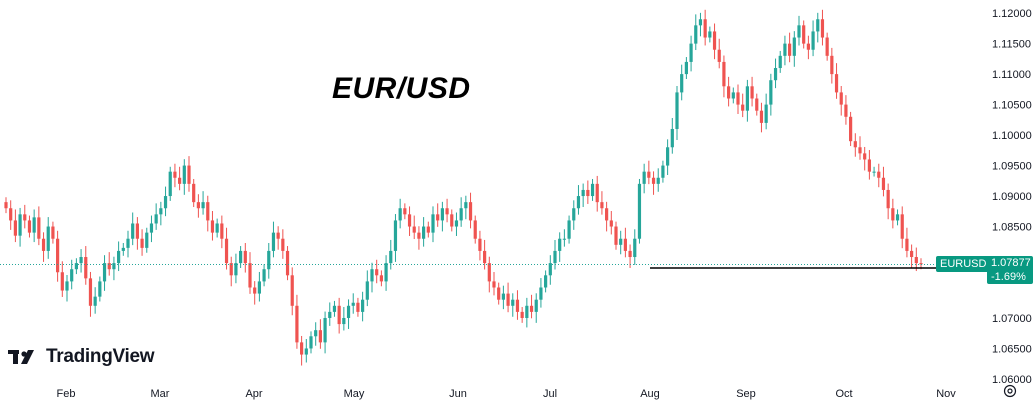 This screenshot has height=402, width=1036. What do you see at coordinates (1012, 14) in the screenshot?
I see `price-tick-0: 1.12000` at bounding box center [1012, 14].